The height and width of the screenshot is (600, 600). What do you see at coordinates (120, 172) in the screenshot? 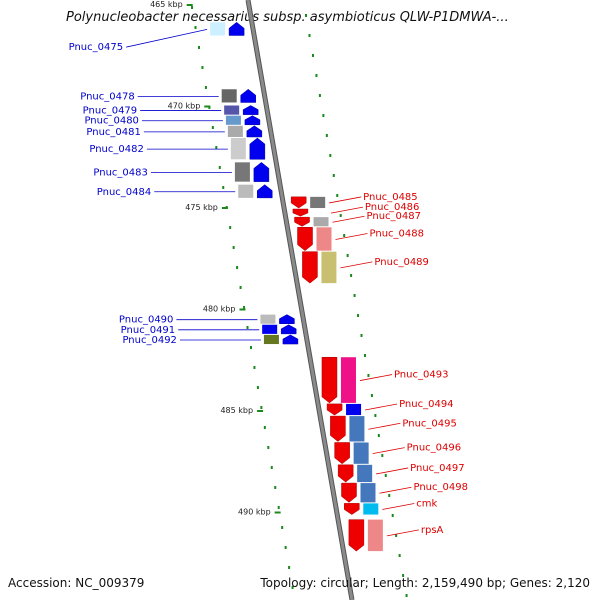
I see `gene-label-Pnuc_0483: Pnuc_0483` at bounding box center [120, 172].